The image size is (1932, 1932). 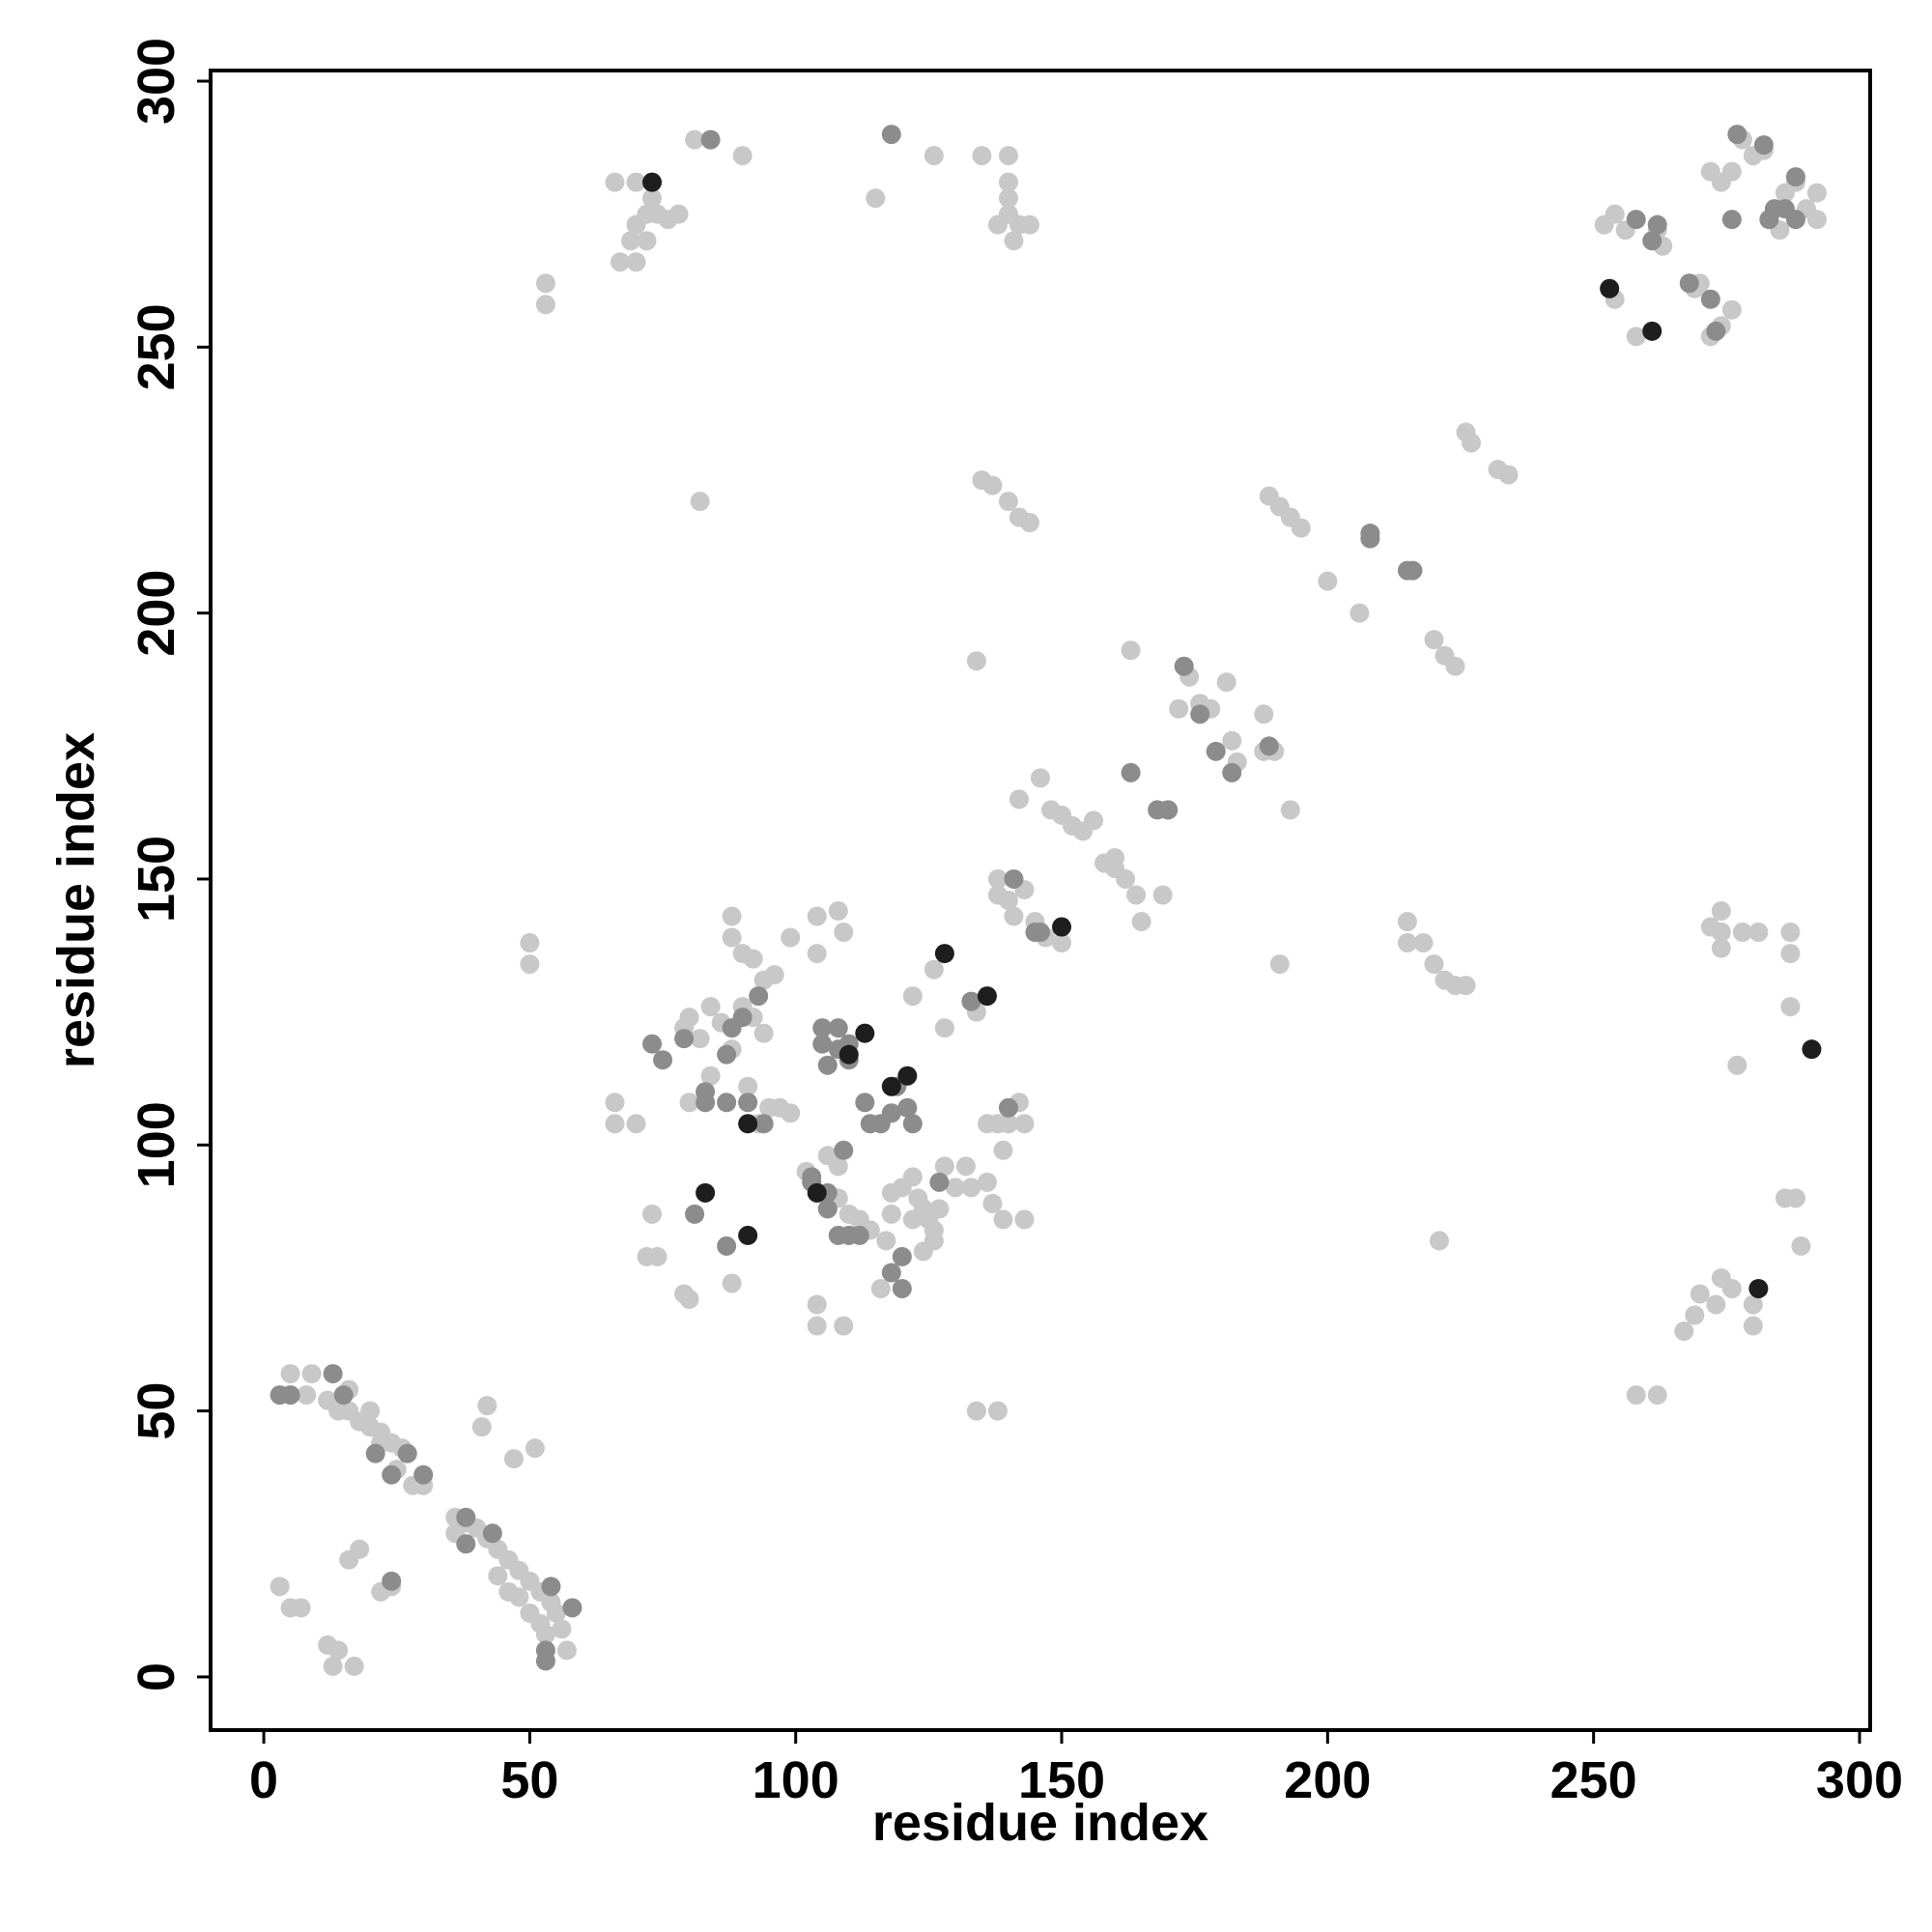 What do you see at coordinates (156, 613) in the screenshot?
I see `y-tick-label: 200` at bounding box center [156, 613].